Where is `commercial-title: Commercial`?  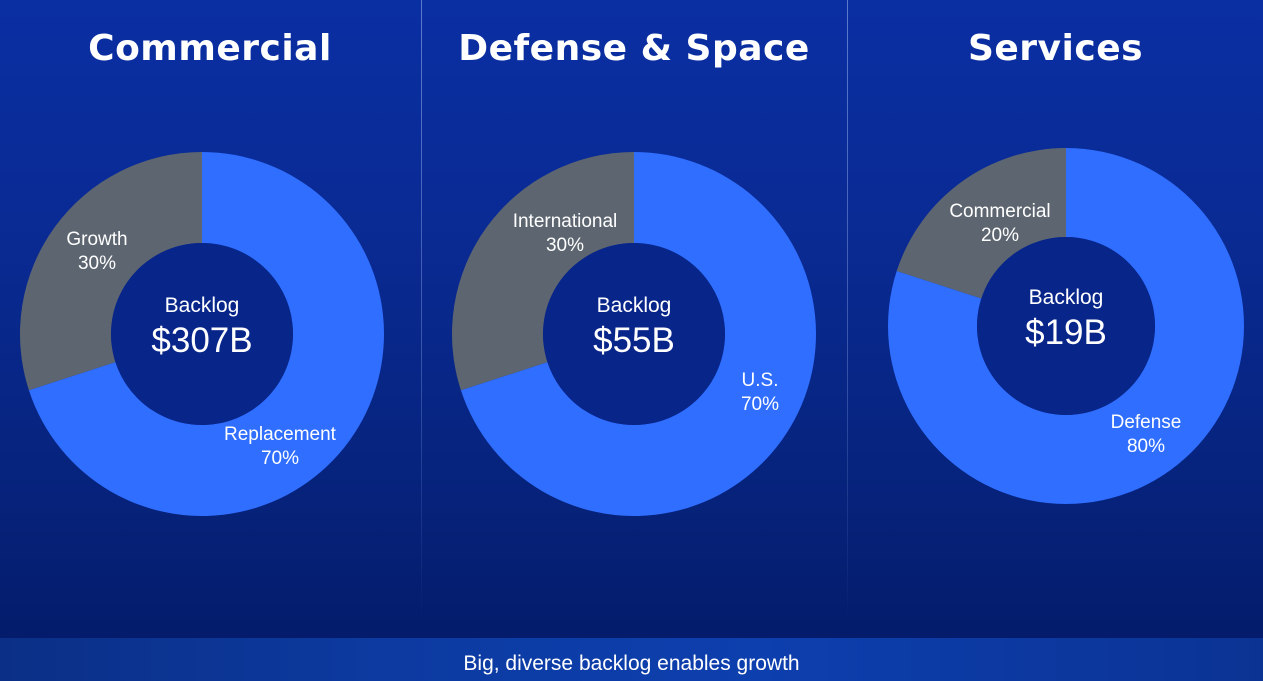 commercial-title: Commercial is located at coordinates (210, 48).